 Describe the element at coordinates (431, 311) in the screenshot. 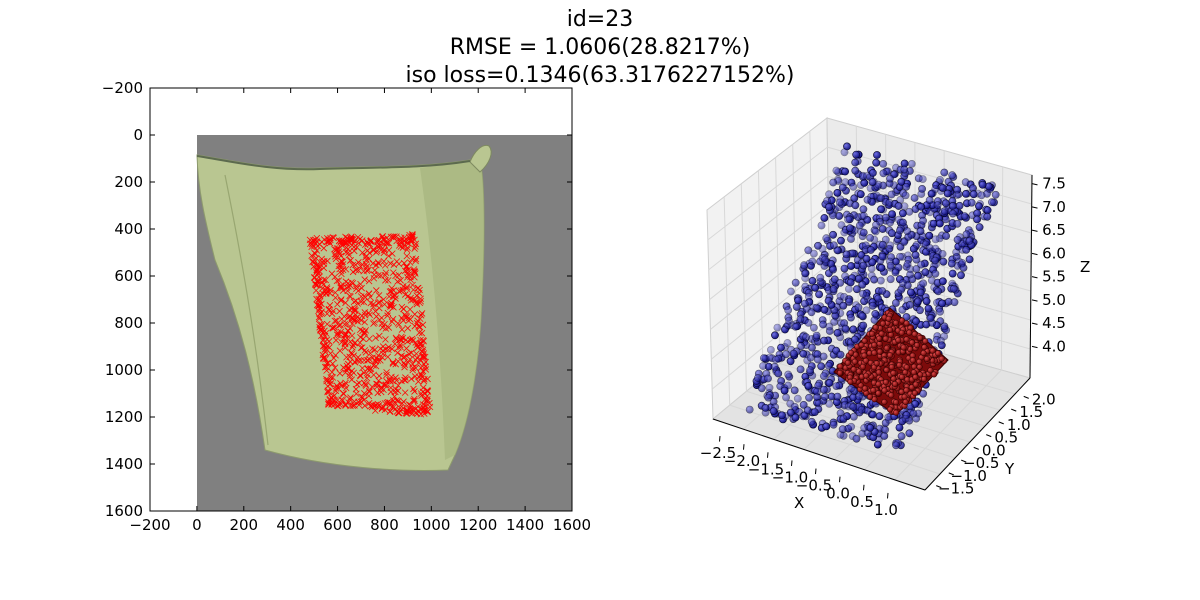

I see `image-x-tick: 1000` at that location.